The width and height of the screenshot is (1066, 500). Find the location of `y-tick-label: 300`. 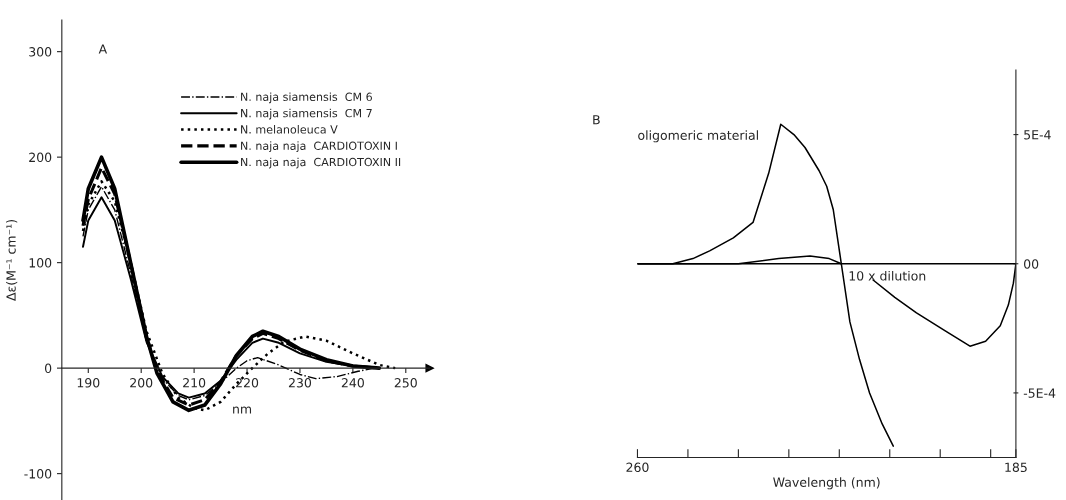

y-tick-label: 300 is located at coordinates (40, 52).